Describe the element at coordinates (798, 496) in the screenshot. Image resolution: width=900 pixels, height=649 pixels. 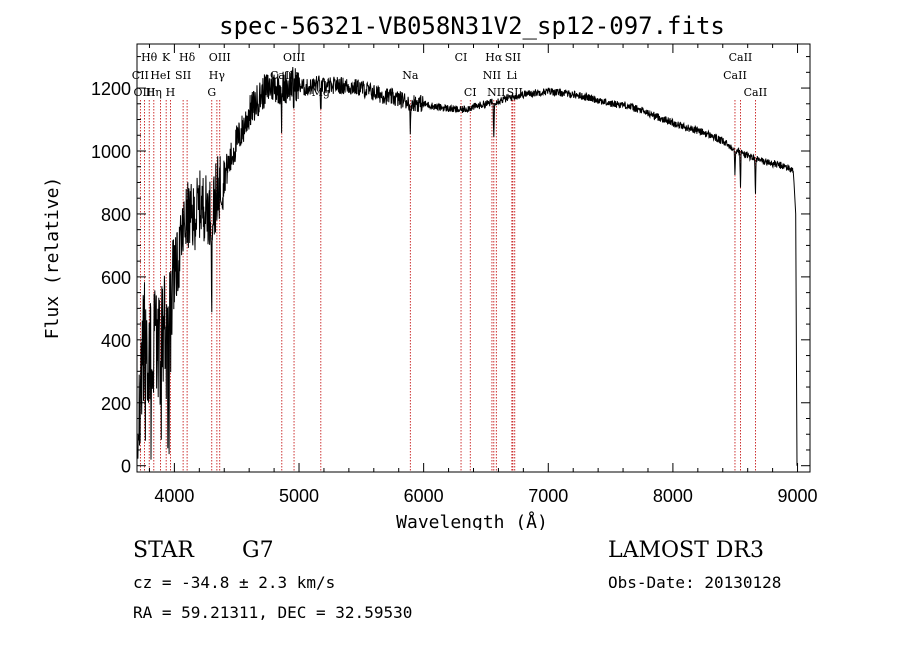
I see `x-tick-label: 9000` at that location.